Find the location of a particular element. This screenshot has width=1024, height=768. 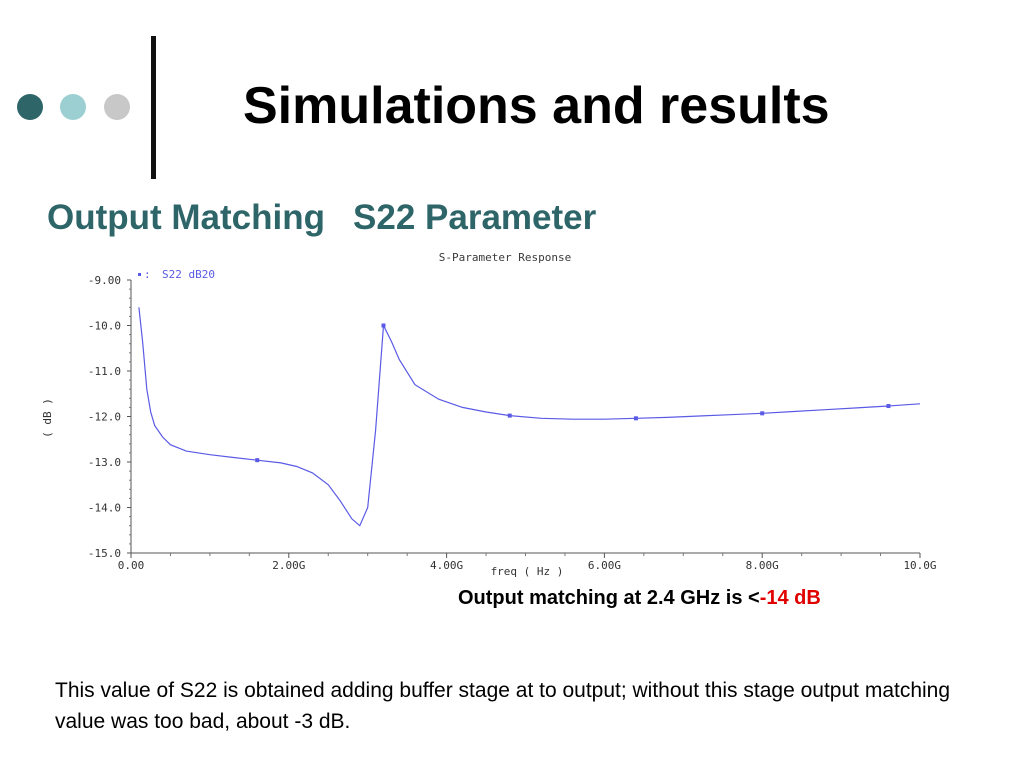

x-tick-label: 6.00G is located at coordinates (604, 565).